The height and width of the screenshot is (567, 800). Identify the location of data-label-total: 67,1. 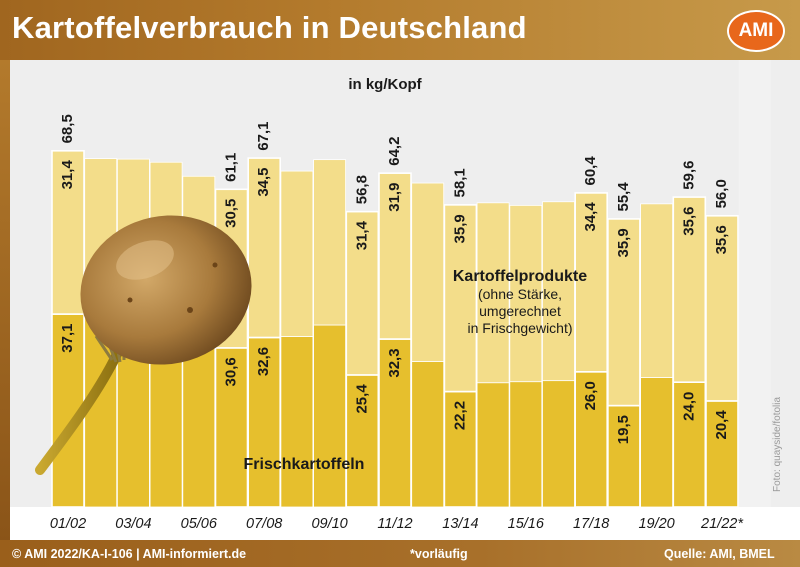
(263, 135).